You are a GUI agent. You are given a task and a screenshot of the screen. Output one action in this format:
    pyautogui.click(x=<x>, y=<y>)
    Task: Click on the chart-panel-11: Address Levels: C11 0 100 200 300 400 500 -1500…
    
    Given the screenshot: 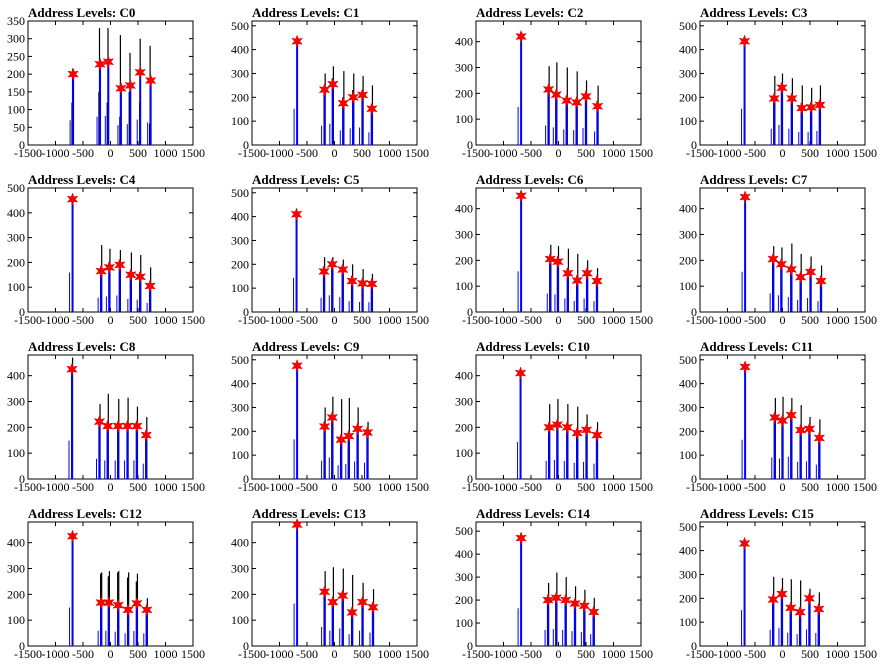 What is the action you would take?
    pyautogui.click(x=778, y=416)
    